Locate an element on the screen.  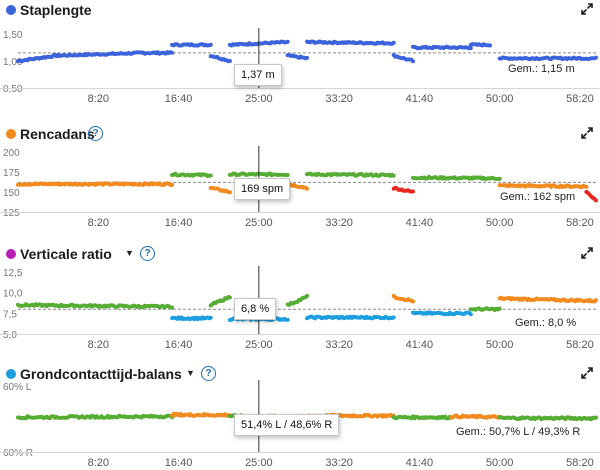
panel-title: Staplengte is located at coordinates (56, 10).